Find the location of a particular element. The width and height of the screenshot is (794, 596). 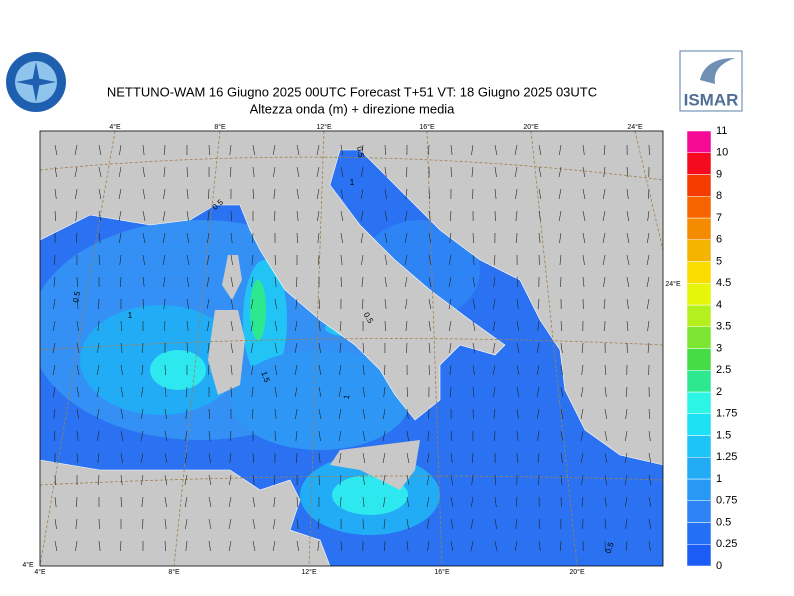

colorbar-label: 1.75 is located at coordinates (726, 414).